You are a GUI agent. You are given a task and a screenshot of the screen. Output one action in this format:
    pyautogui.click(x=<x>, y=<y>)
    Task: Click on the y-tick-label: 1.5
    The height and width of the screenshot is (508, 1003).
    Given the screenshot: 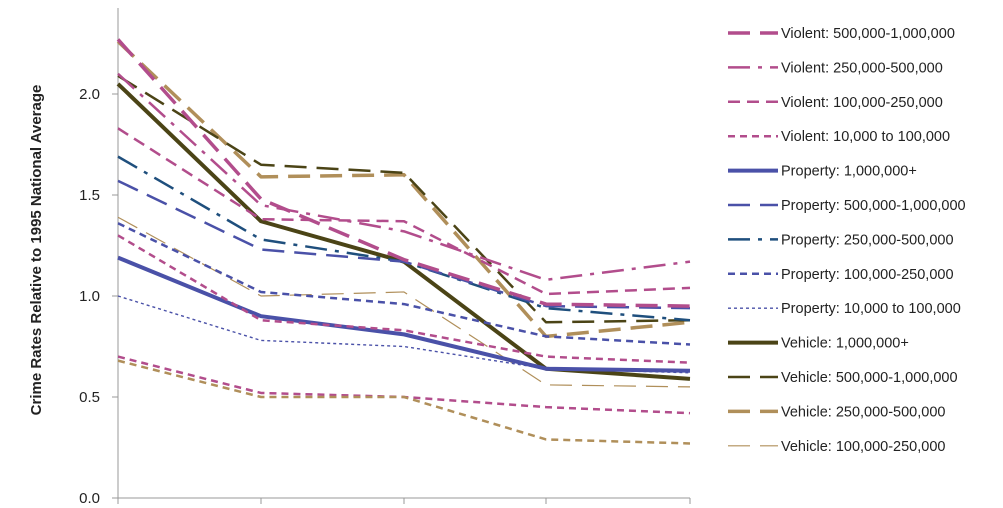 What is the action you would take?
    pyautogui.click(x=89, y=195)
    